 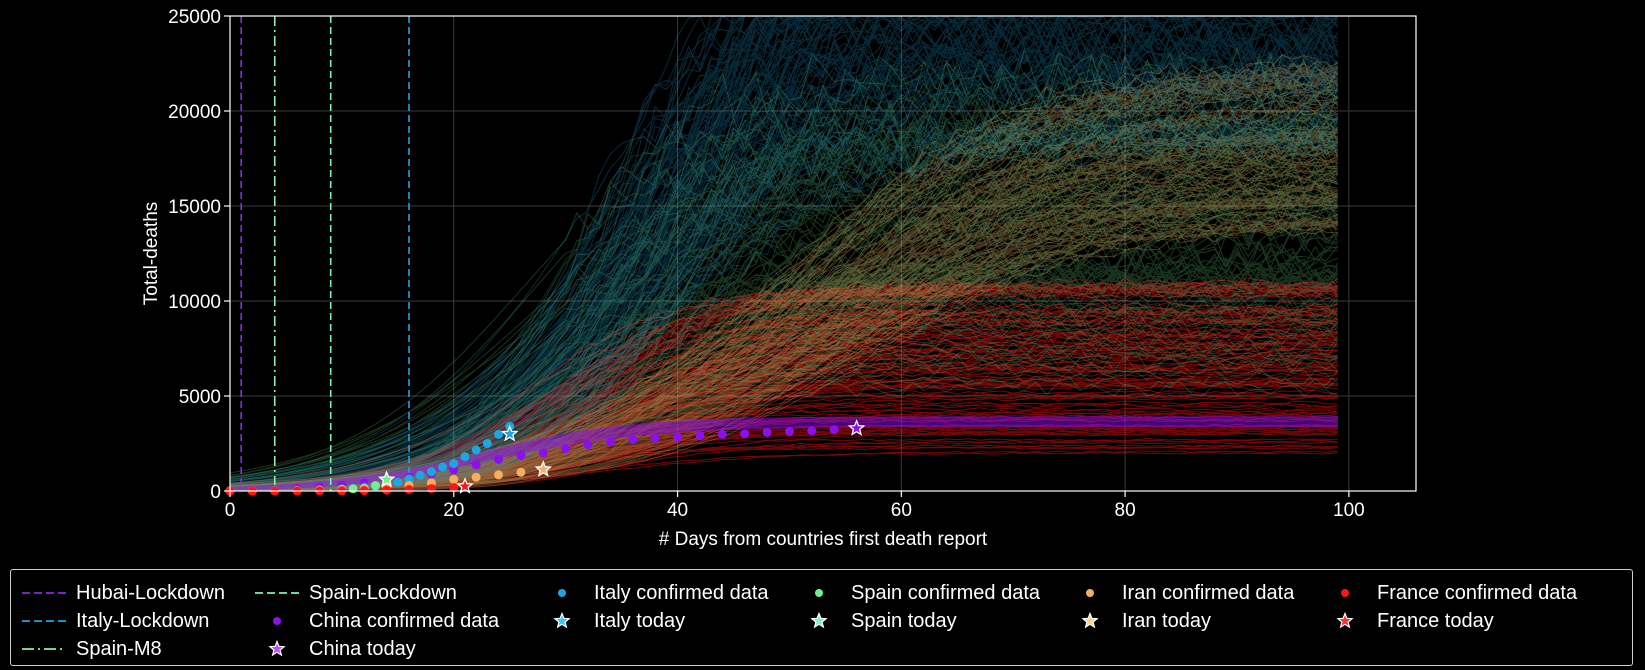 I want to click on legend-dashdot-icon, so click(x=44, y=649).